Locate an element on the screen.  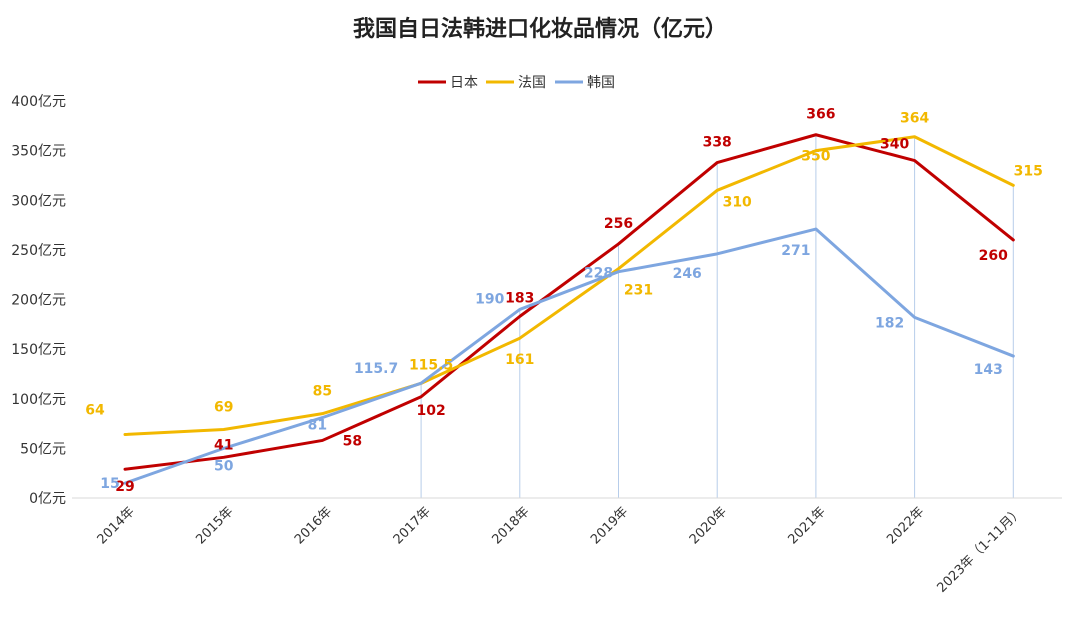
y-tick-label: 50亿元 is located at coordinates (43, 449).